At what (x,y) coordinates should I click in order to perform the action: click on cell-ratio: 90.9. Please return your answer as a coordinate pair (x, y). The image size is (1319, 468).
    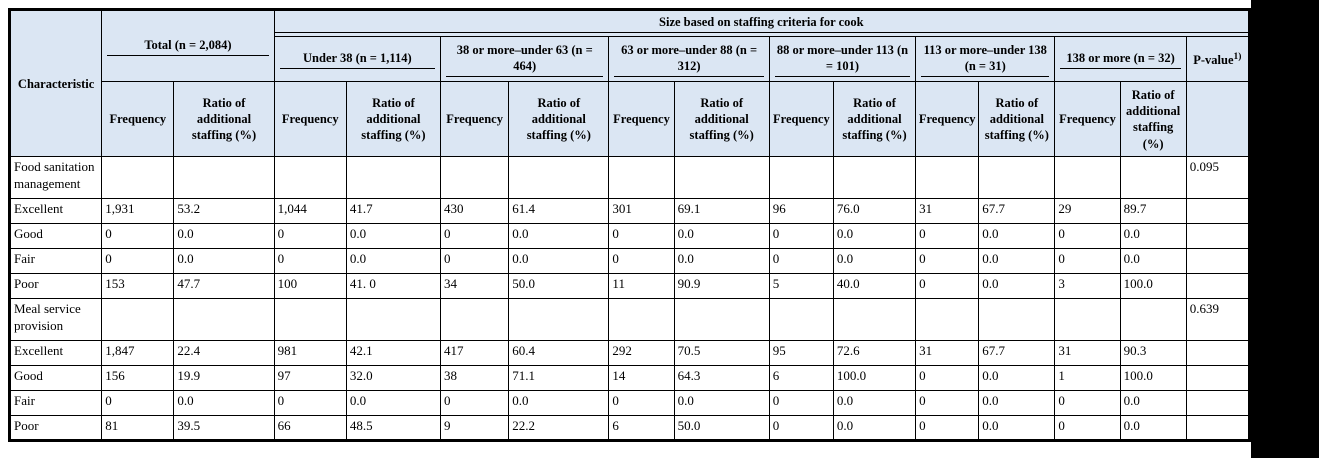
    Looking at the image, I should click on (721, 286).